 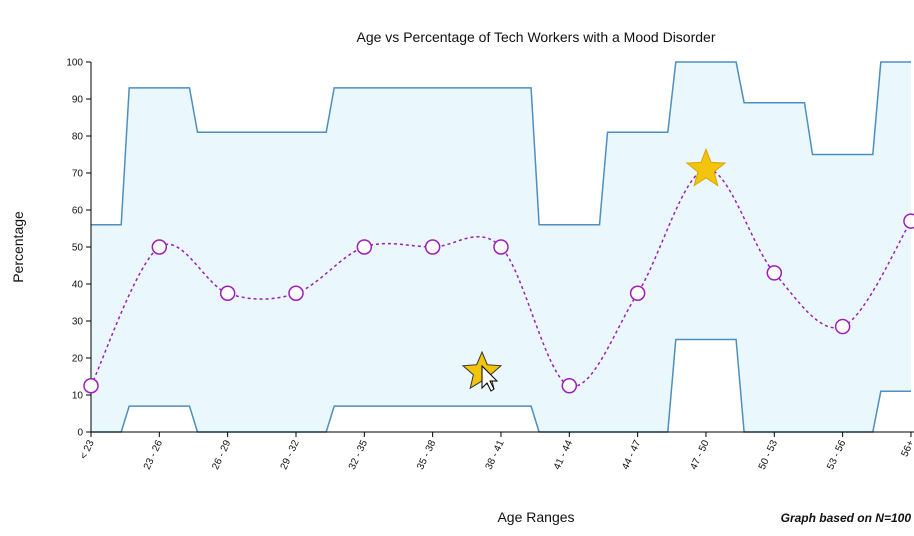 What do you see at coordinates (80, 433) in the screenshot?
I see `y-tick-label: 0` at bounding box center [80, 433].